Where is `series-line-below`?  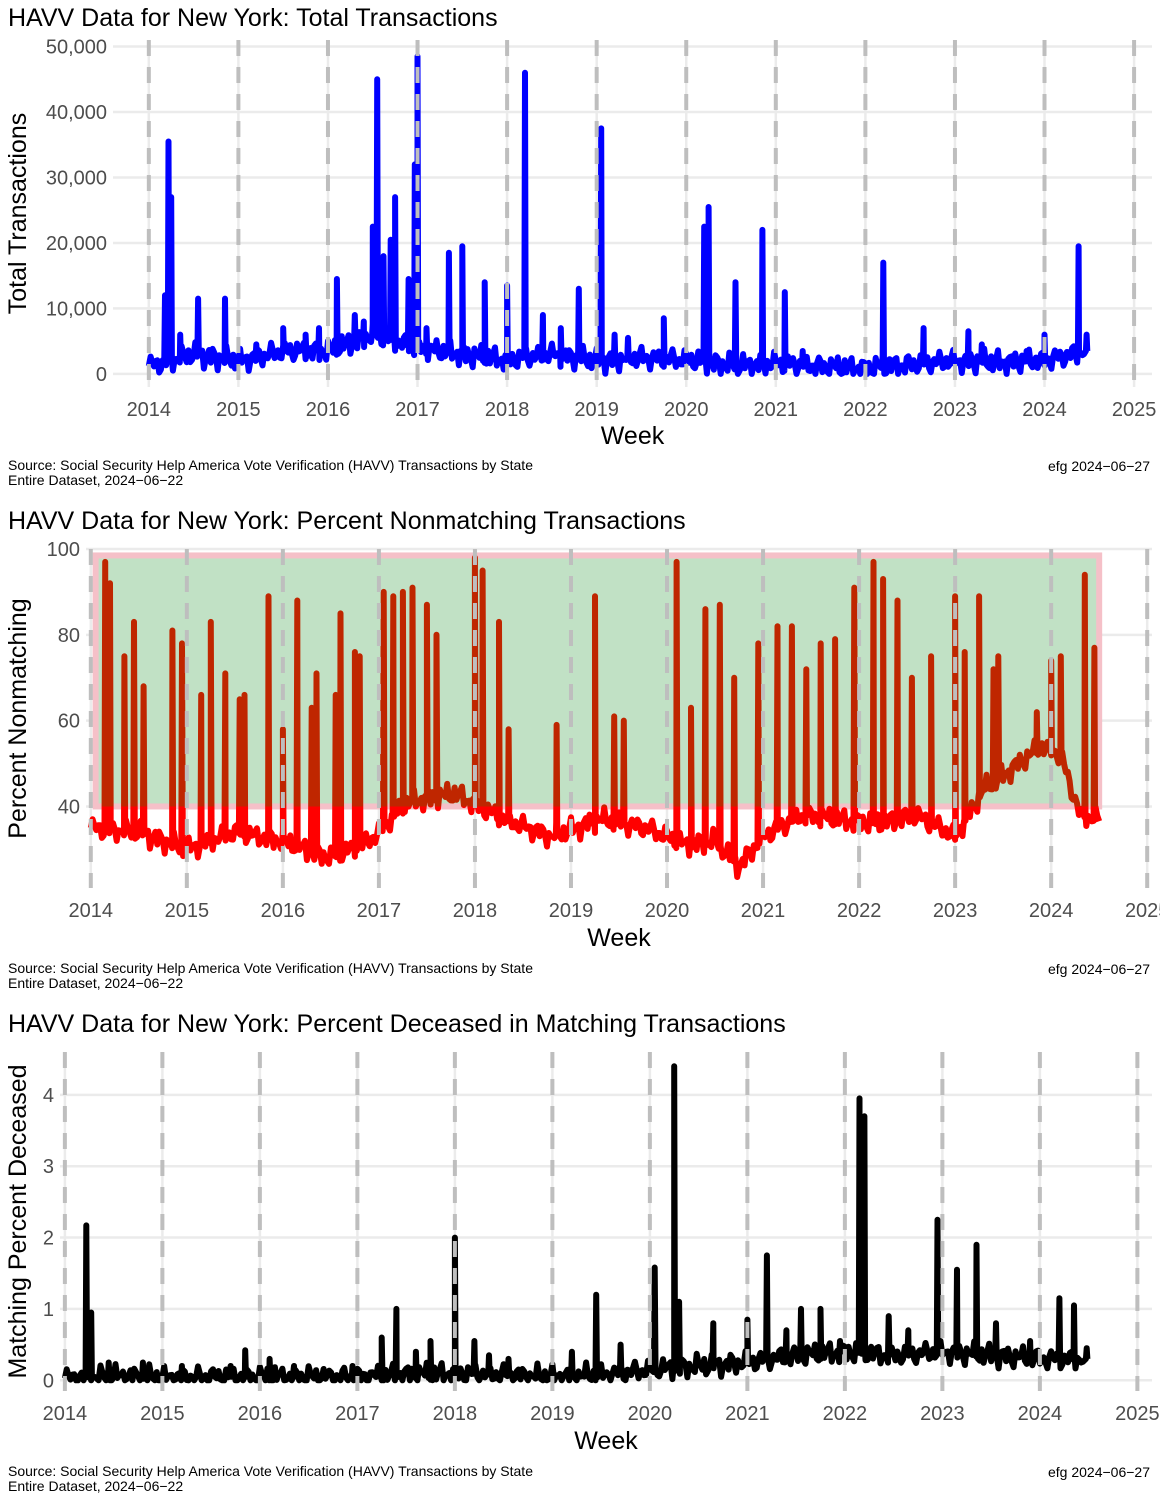 series-line-below is located at coordinates (595, 843).